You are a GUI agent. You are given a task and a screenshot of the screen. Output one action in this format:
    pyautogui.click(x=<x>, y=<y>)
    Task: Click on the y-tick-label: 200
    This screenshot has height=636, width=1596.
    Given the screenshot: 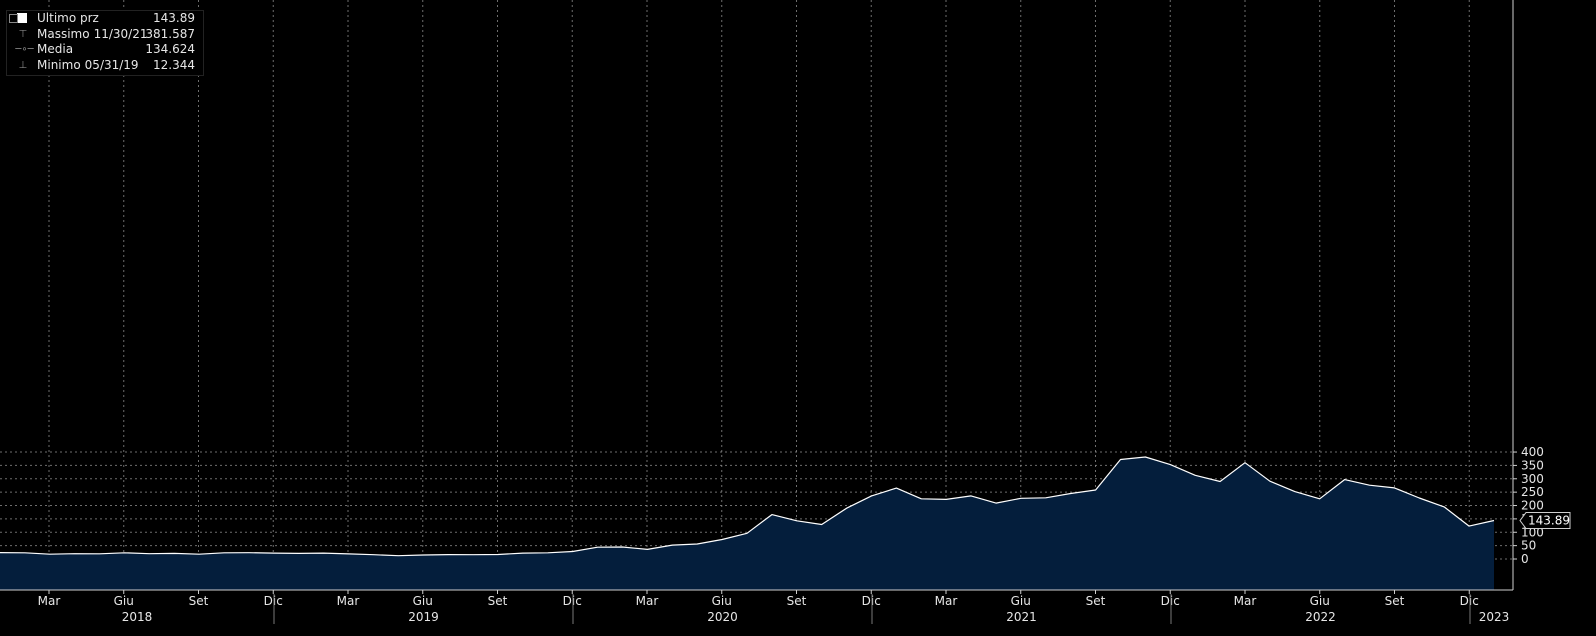 What is the action you would take?
    pyautogui.click(x=1532, y=506)
    